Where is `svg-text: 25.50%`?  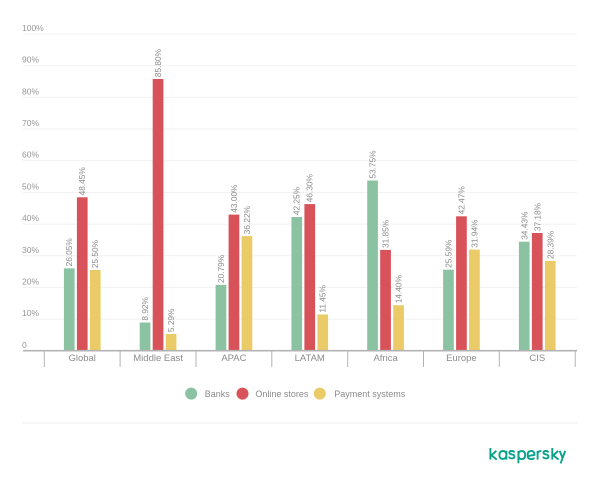 svg-text: 25.50% is located at coordinates (95, 253).